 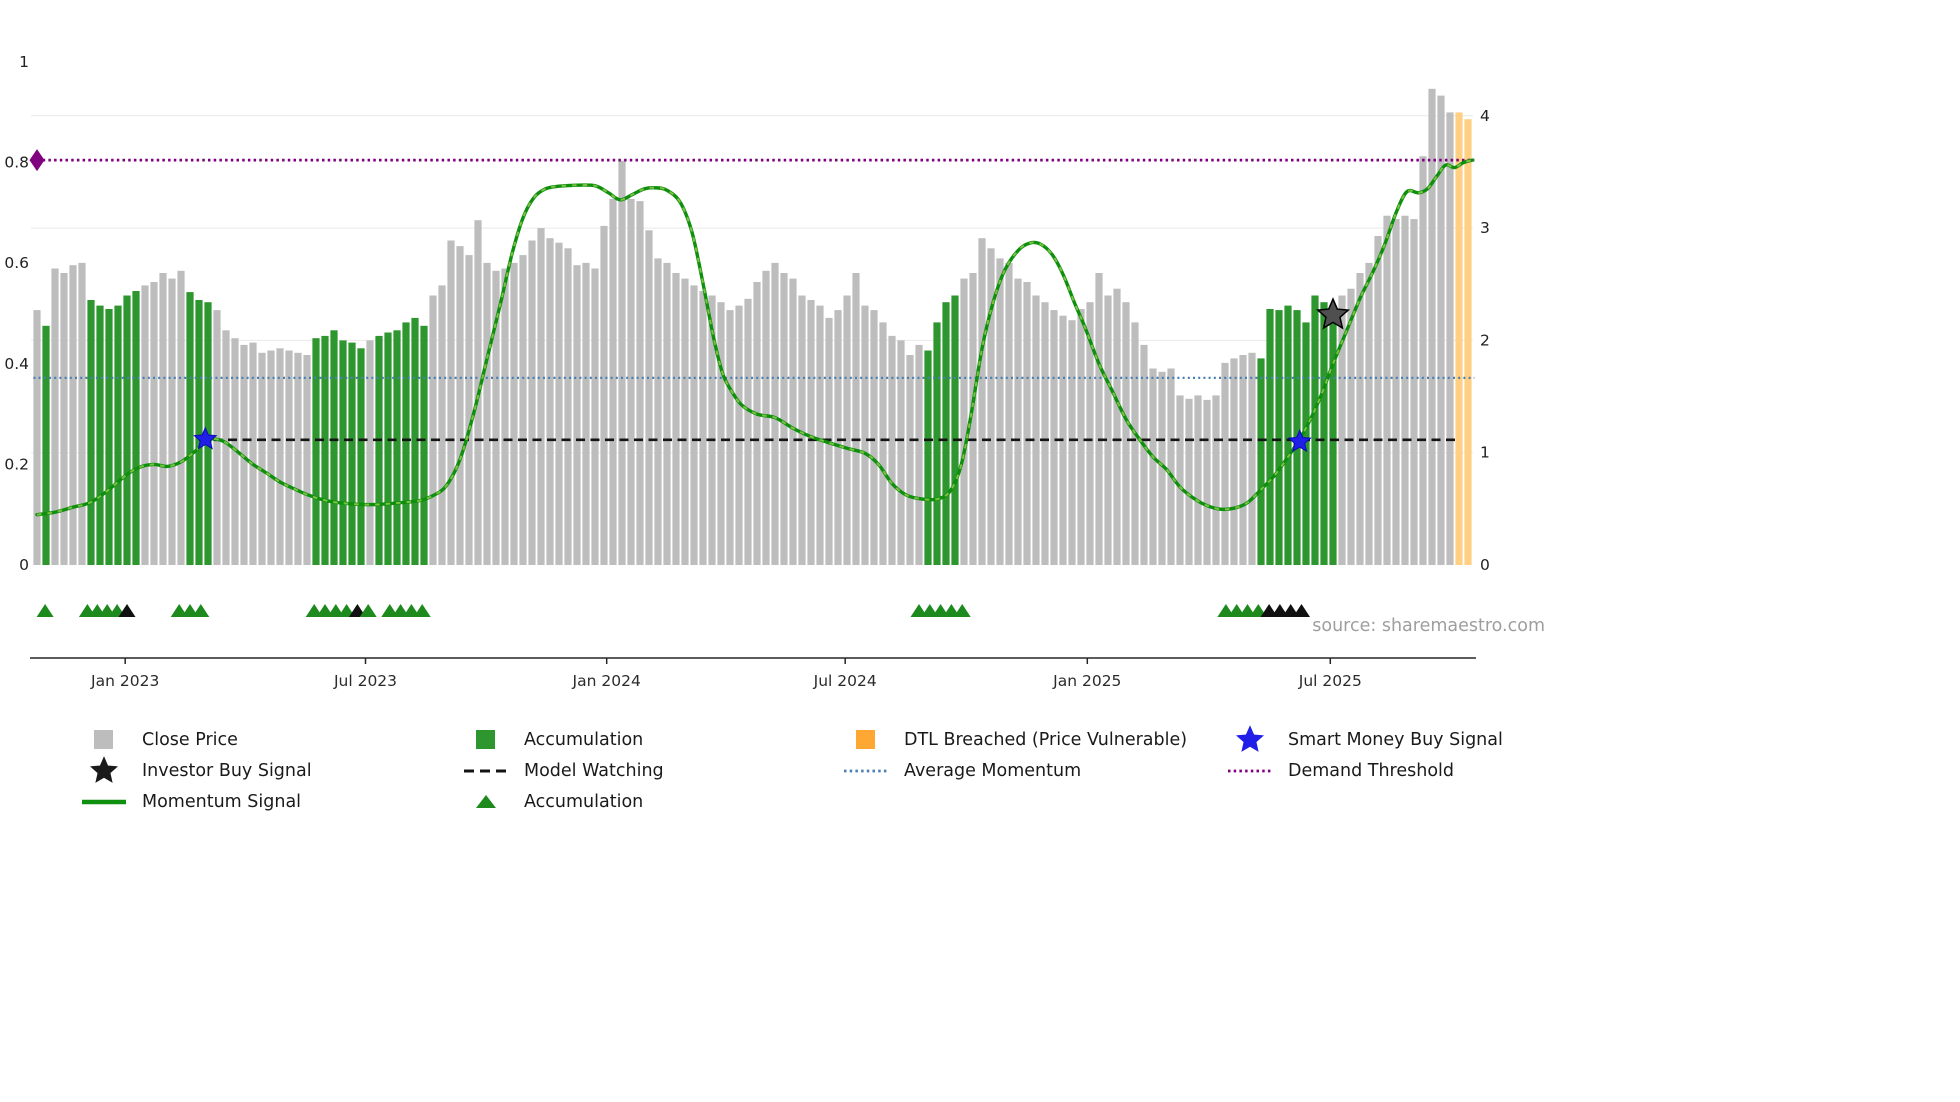 What do you see at coordinates (24, 62) in the screenshot?
I see `left-axis-label: 1` at bounding box center [24, 62].